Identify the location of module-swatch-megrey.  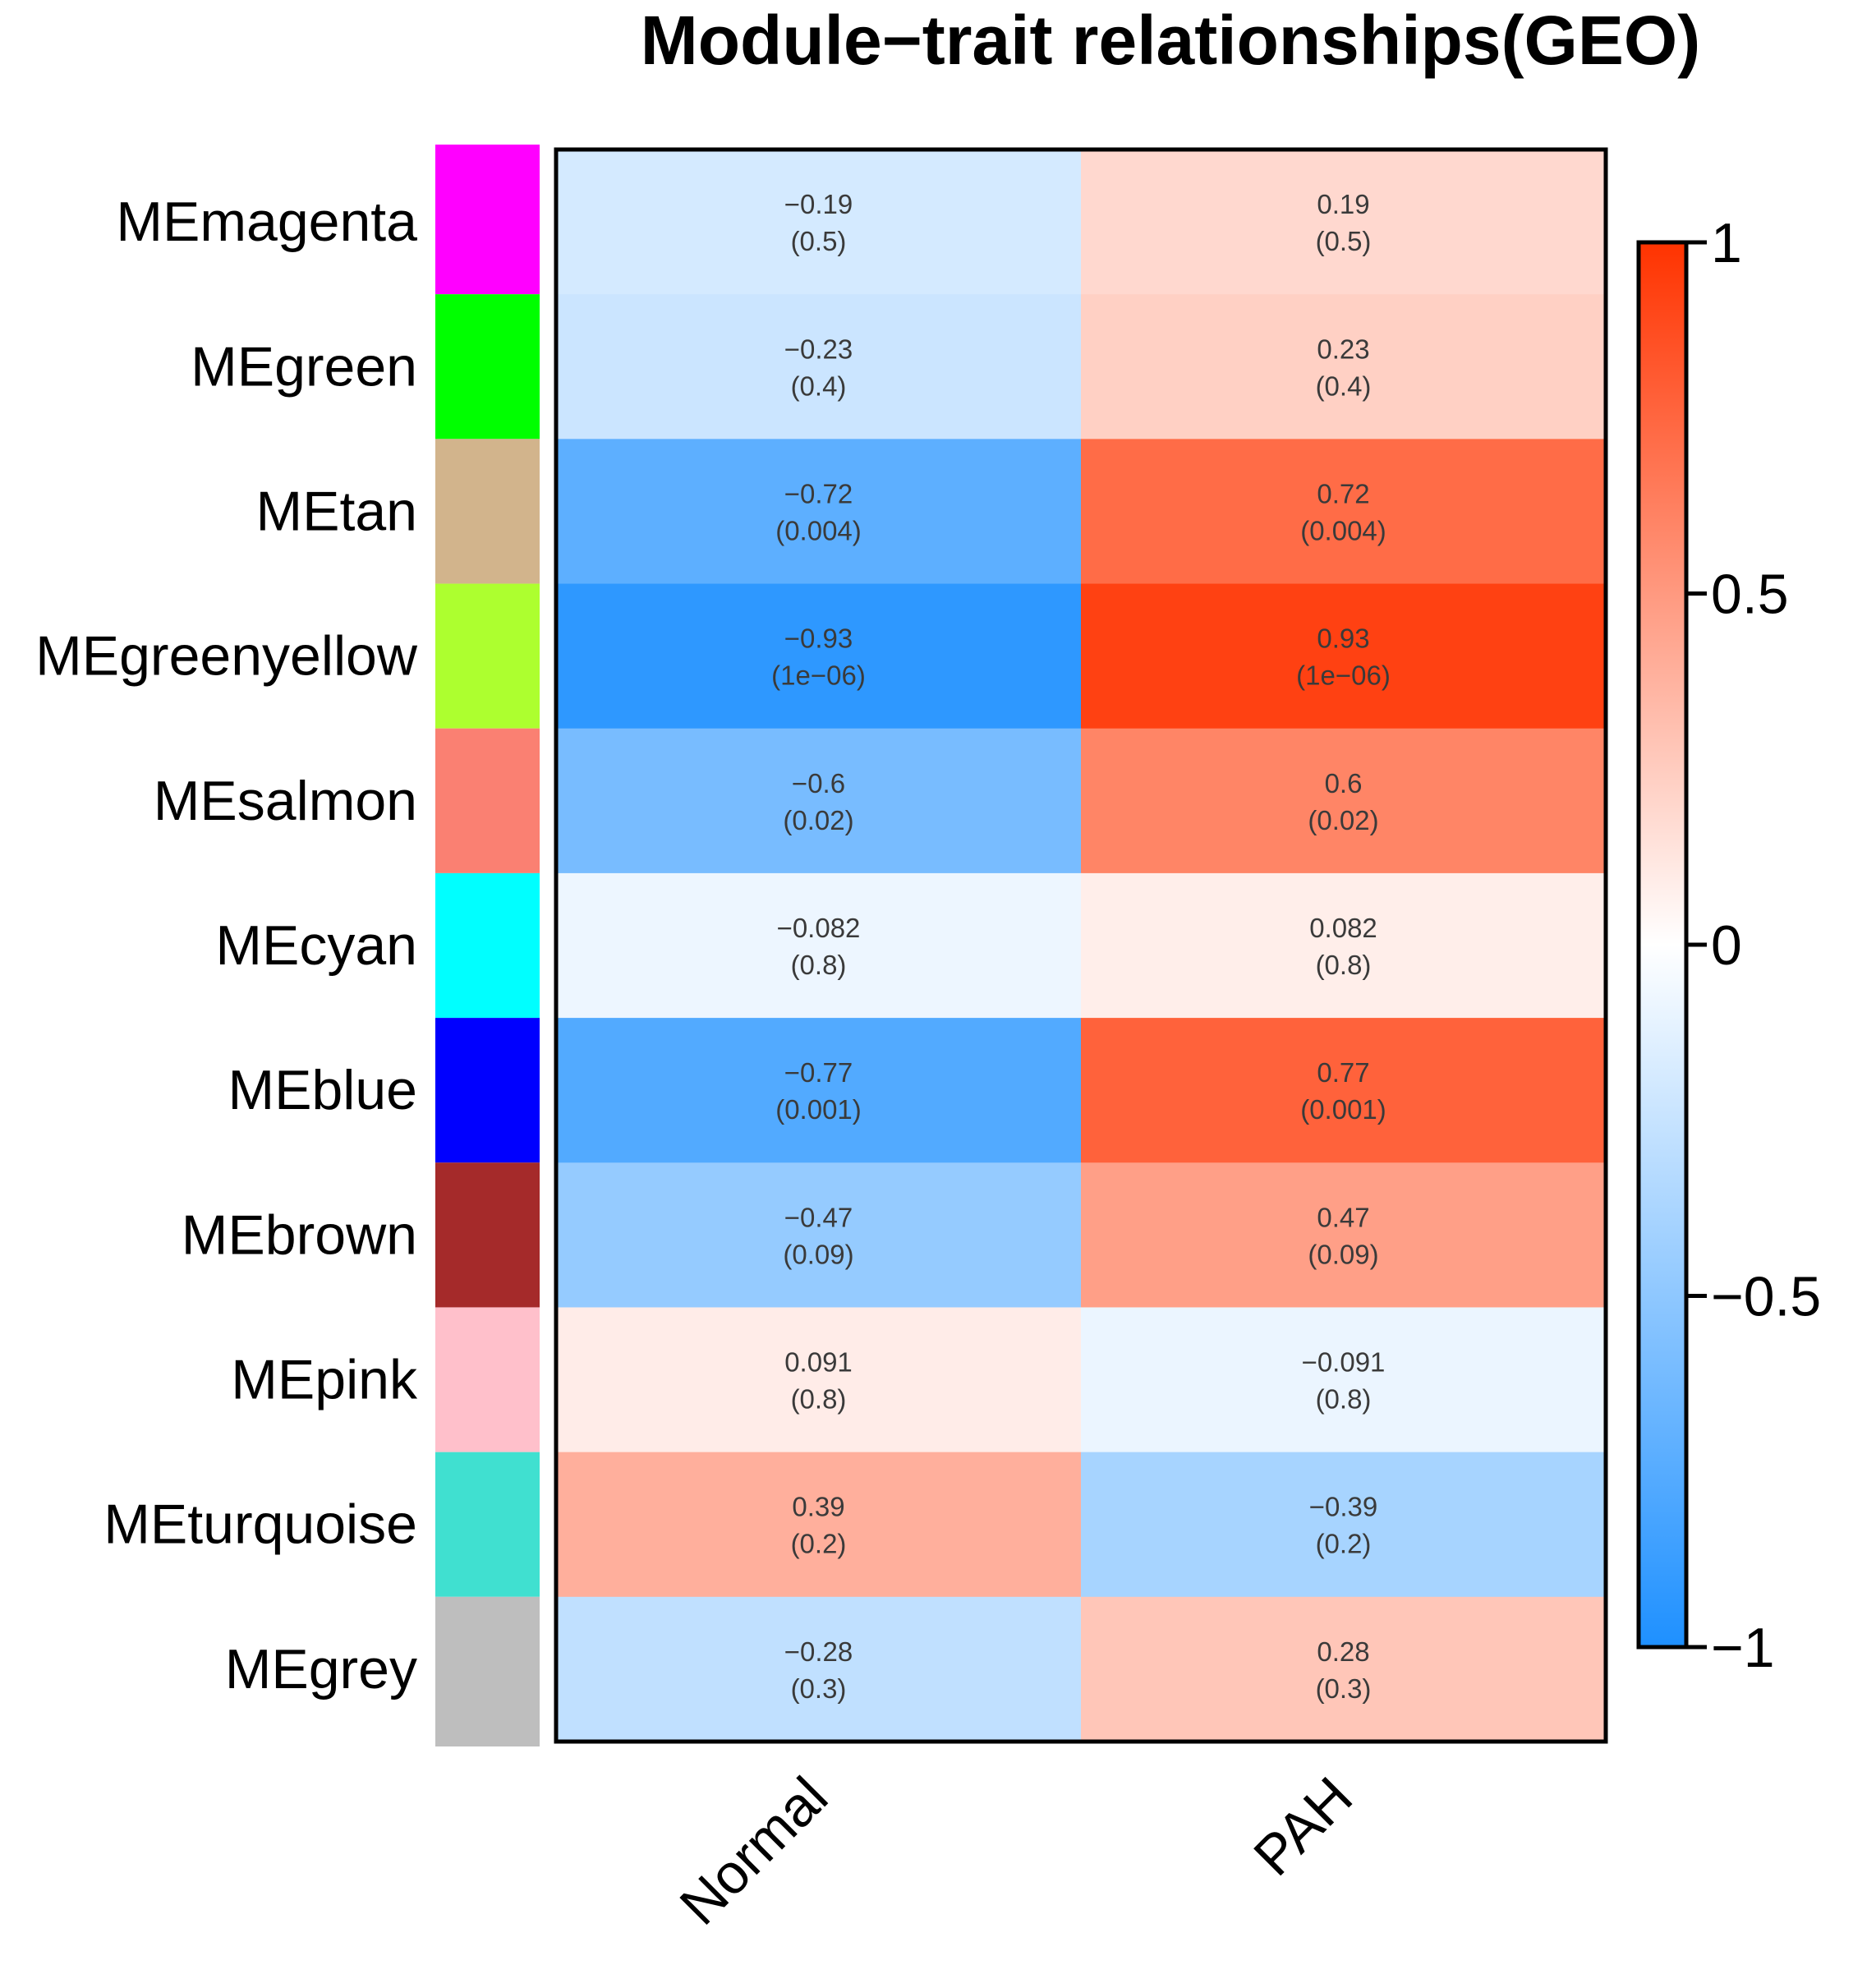
(487, 1671).